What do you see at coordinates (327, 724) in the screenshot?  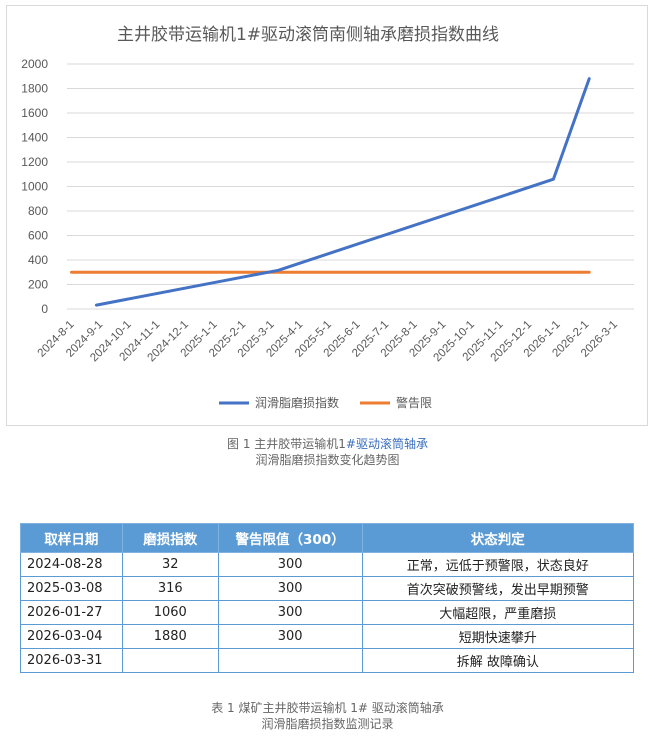 I see `table-caption-line2: 润滑脂磨损指数监测记录` at bounding box center [327, 724].